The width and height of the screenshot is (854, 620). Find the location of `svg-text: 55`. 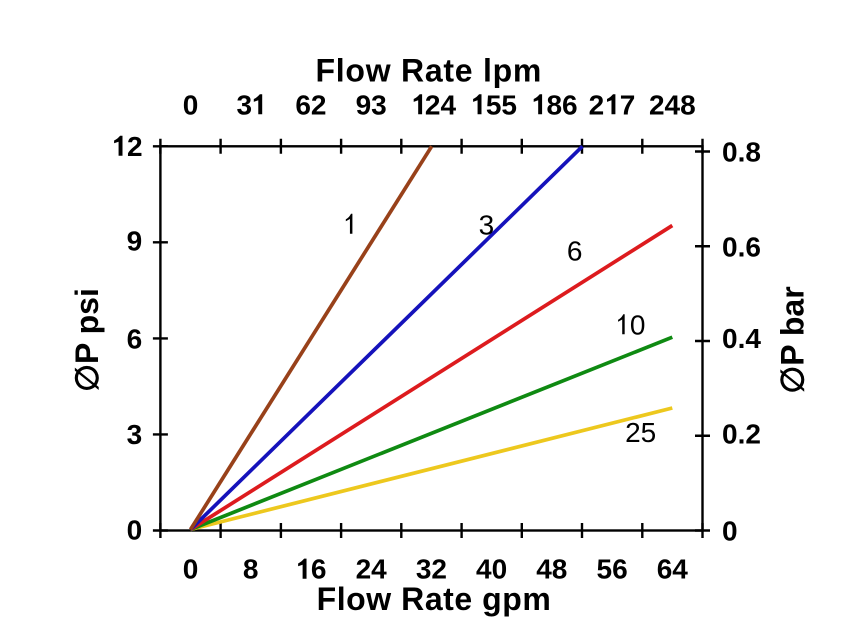

svg-text: 55 is located at coordinates (501, 104).